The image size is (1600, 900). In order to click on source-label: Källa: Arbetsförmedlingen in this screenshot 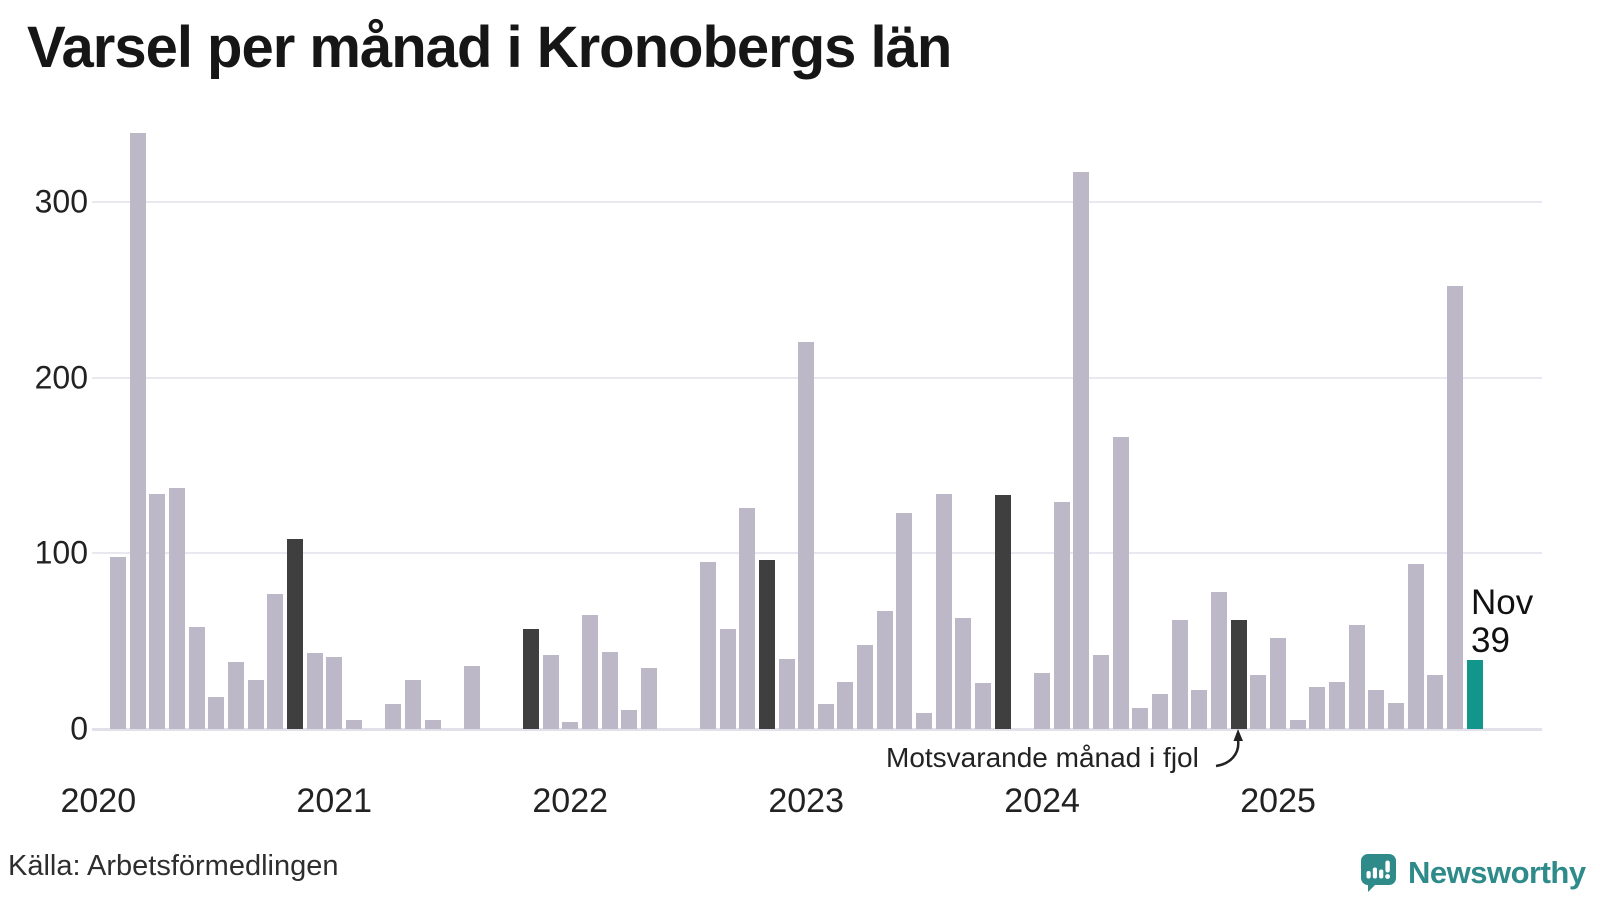, I will do `click(173, 866)`.